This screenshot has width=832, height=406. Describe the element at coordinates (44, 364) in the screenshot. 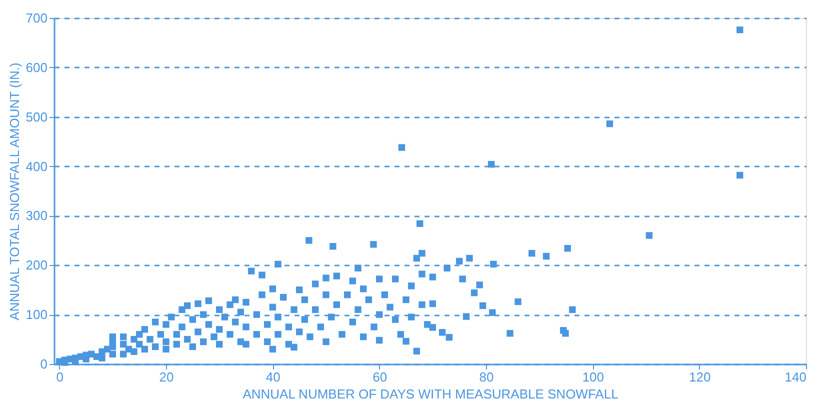

I see `y-tick-label: 0` at that location.